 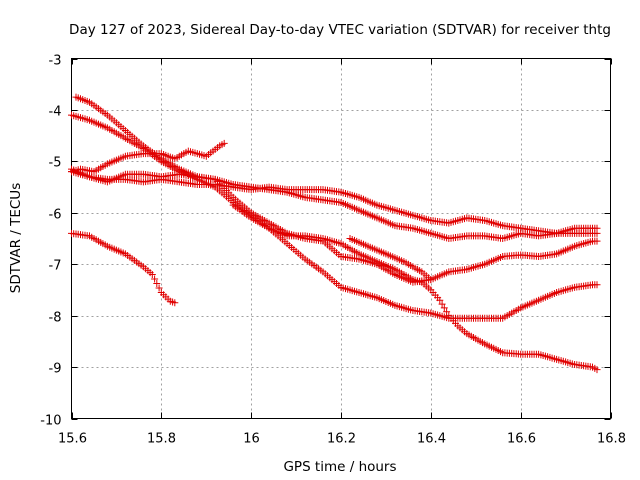 What do you see at coordinates (55, 163) in the screenshot?
I see `y-tick-label: -5` at bounding box center [55, 163].